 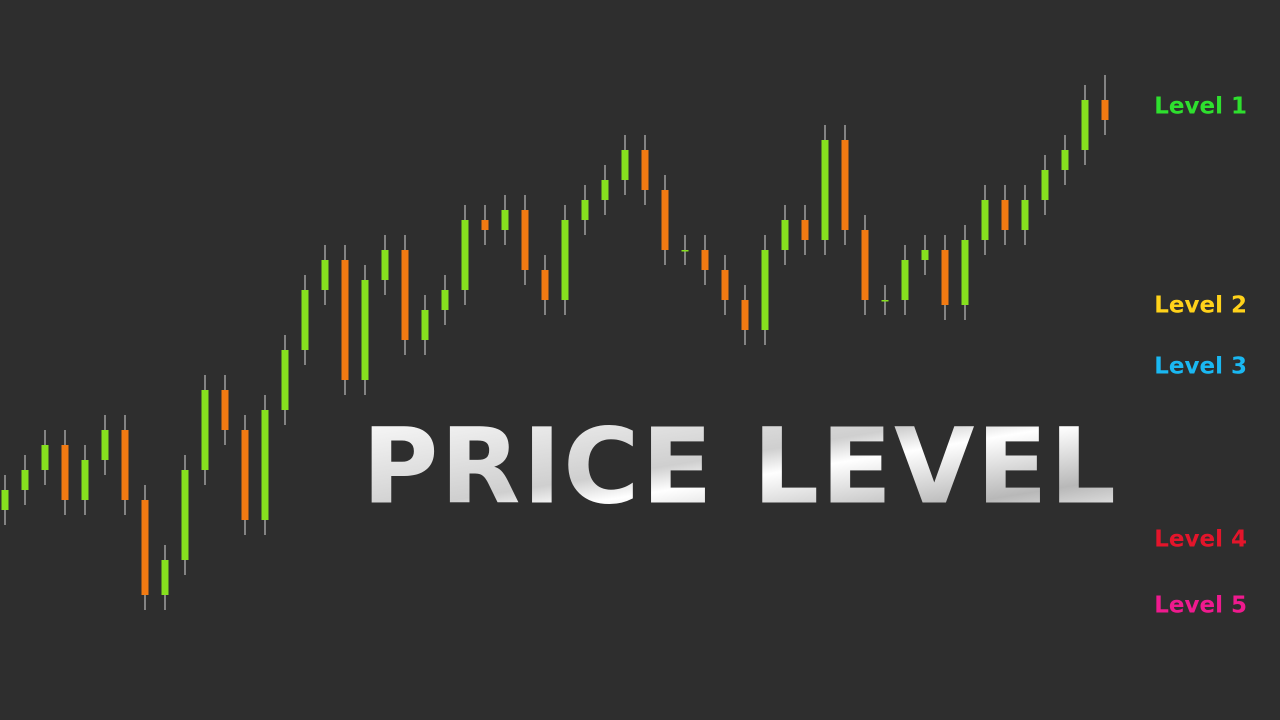 What do you see at coordinates (1200, 367) in the screenshot?
I see `level-label: Level 3` at bounding box center [1200, 367].